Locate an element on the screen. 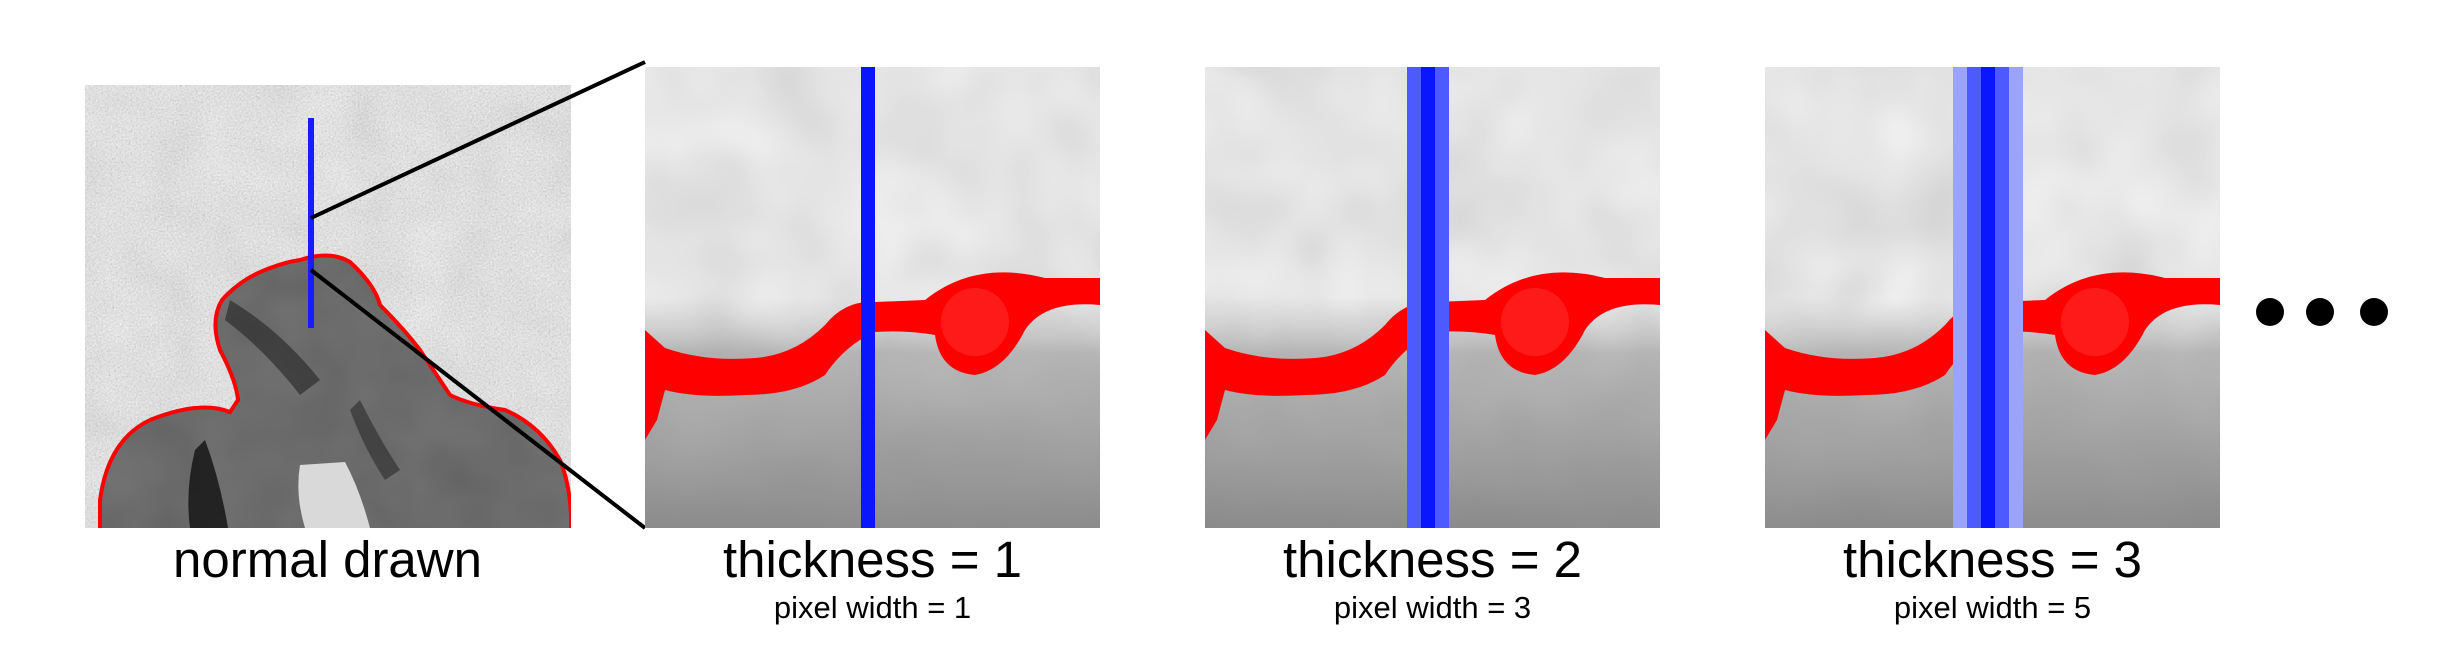 This screenshot has height=665, width=2440. panel-2-caption: thickness = 2 is located at coordinates (1432, 559).